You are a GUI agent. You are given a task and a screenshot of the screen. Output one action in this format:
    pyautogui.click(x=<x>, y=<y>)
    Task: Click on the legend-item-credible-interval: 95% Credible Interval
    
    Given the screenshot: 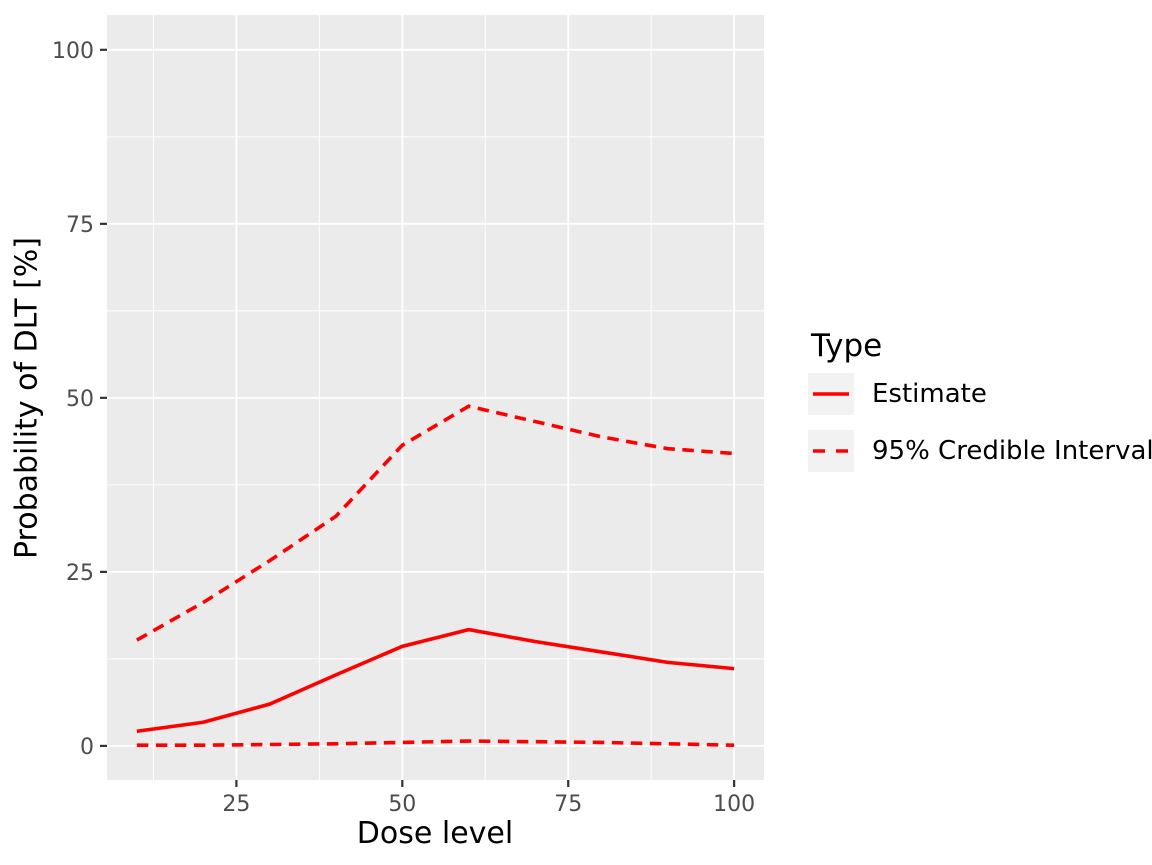 What is the action you would take?
    pyautogui.click(x=980, y=451)
    